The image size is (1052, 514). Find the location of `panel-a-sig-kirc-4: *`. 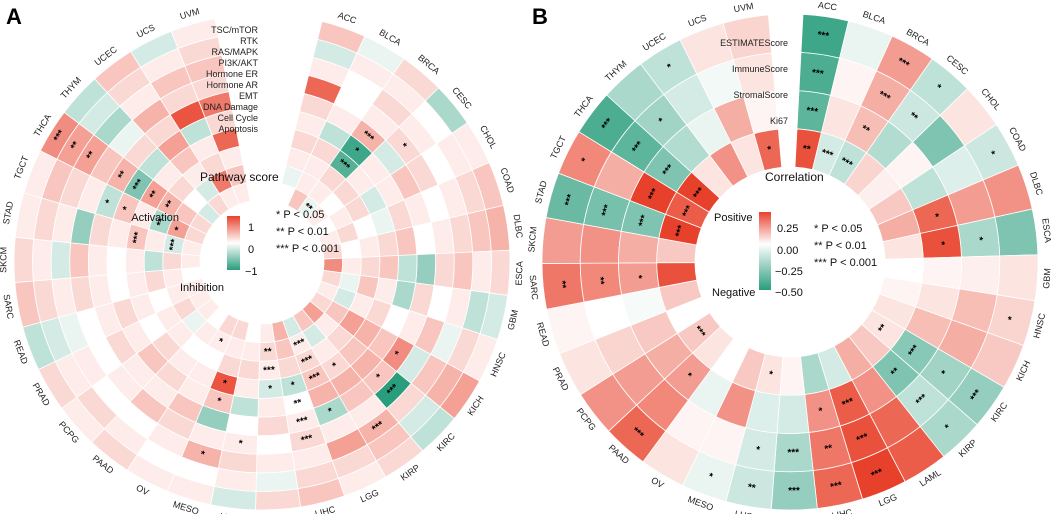

panel-a-sig-kirc-4: * is located at coordinates (379, 377).